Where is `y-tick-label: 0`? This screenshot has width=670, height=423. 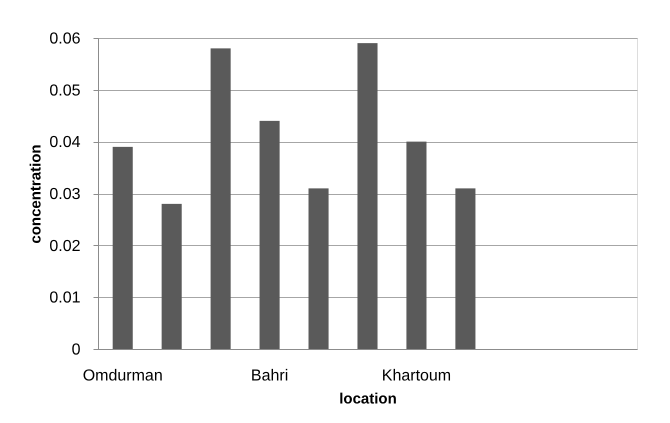 y-tick-label: 0 is located at coordinates (76, 350).